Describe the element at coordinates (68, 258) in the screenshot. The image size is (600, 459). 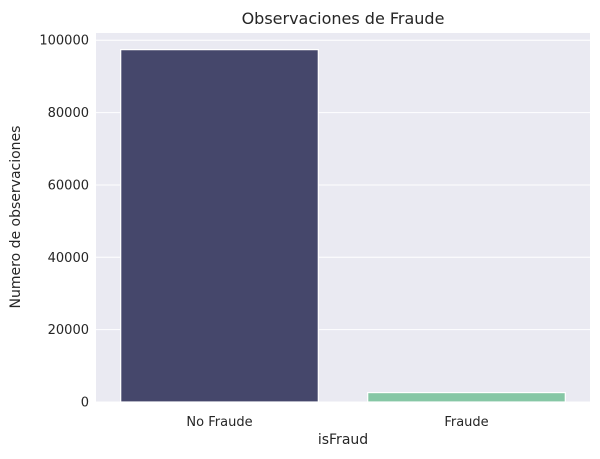
I see `y-tick-label: 40000` at that location.